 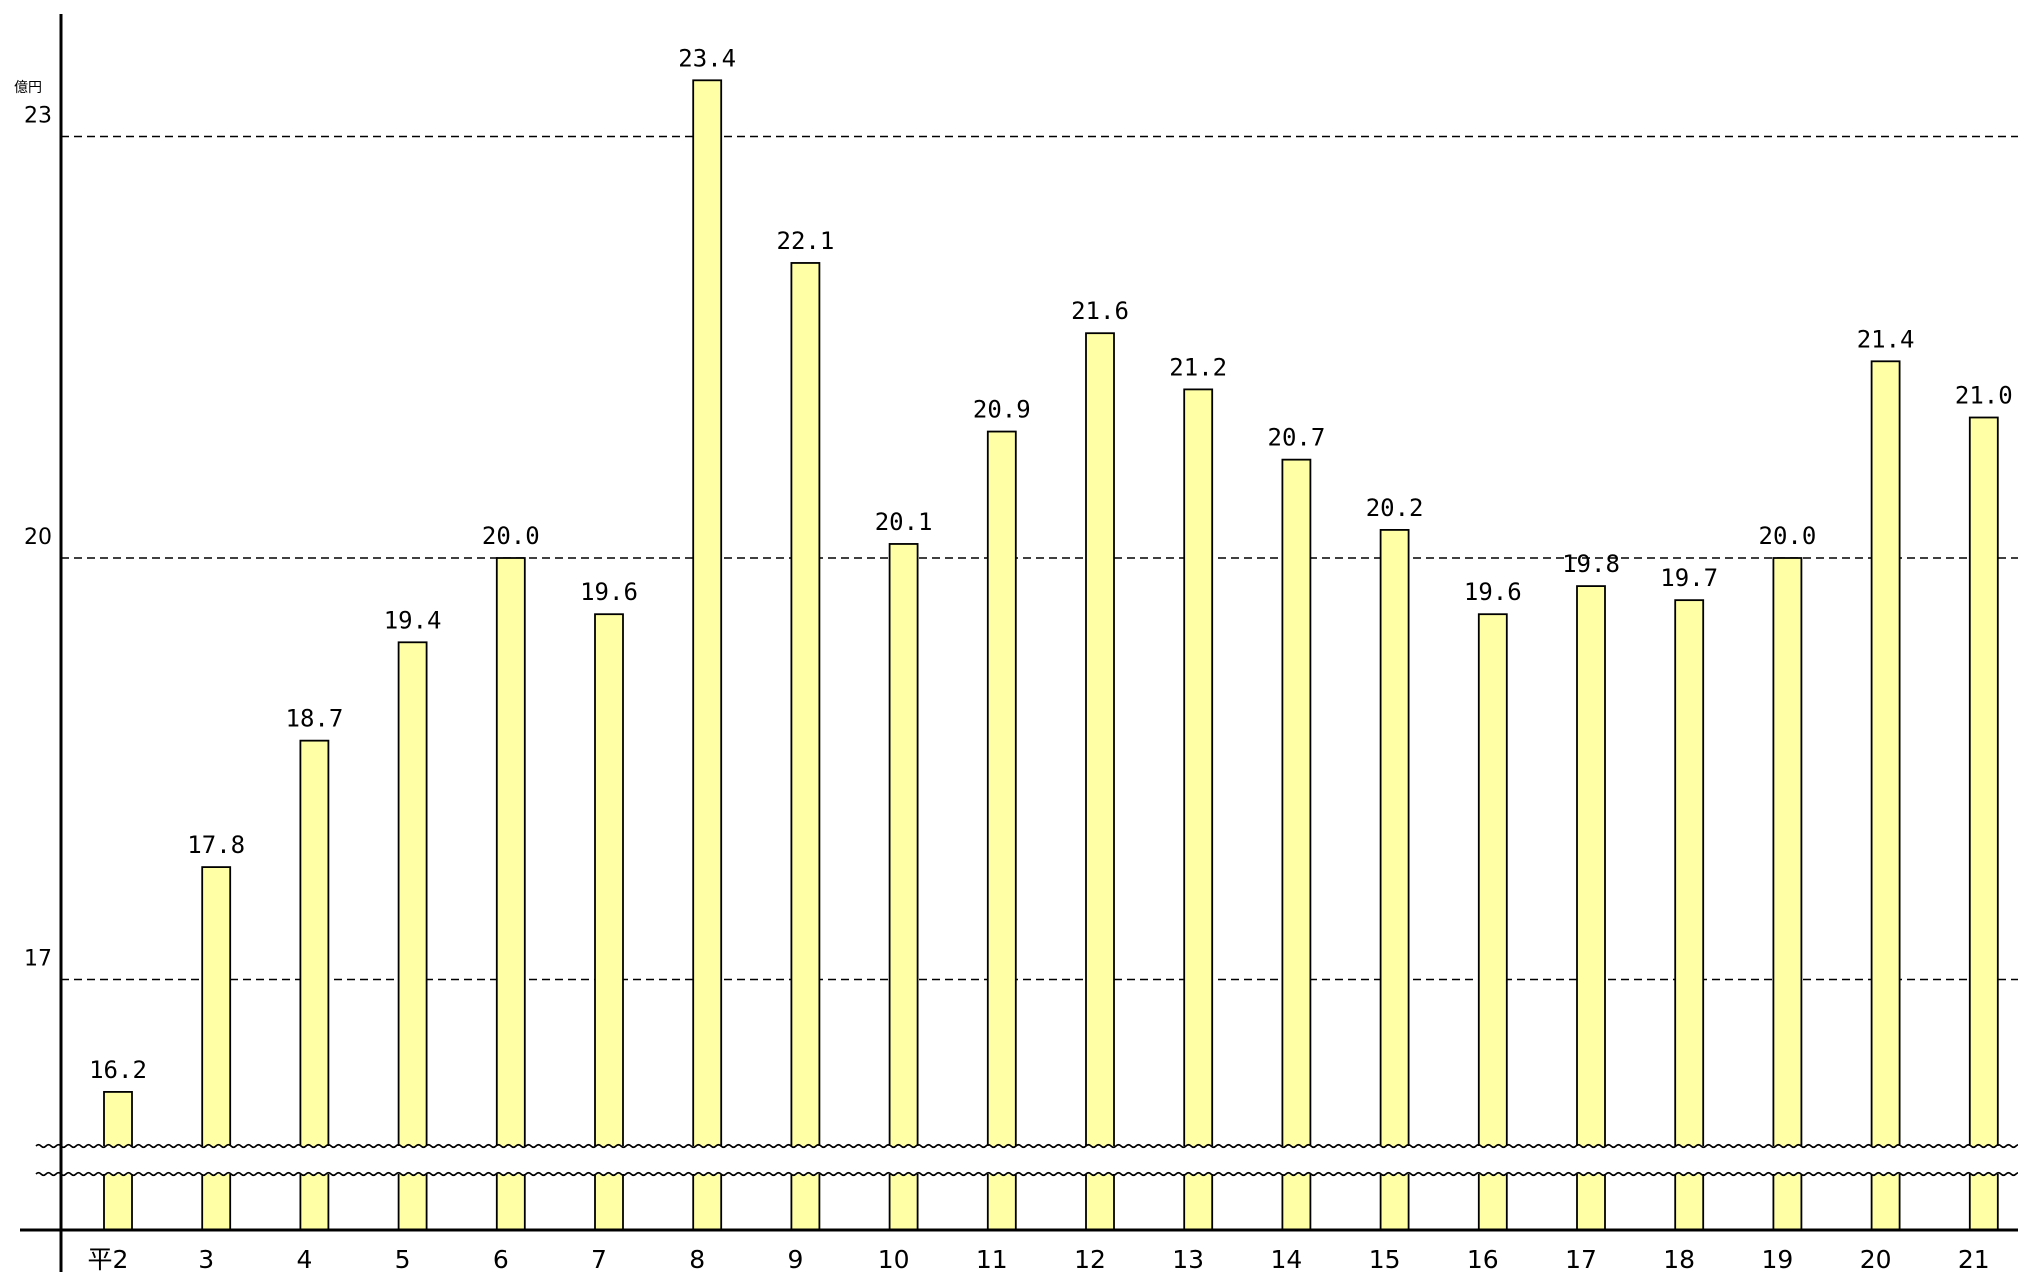 I want to click on data-label-11: 20.9, so click(x=1002, y=410).